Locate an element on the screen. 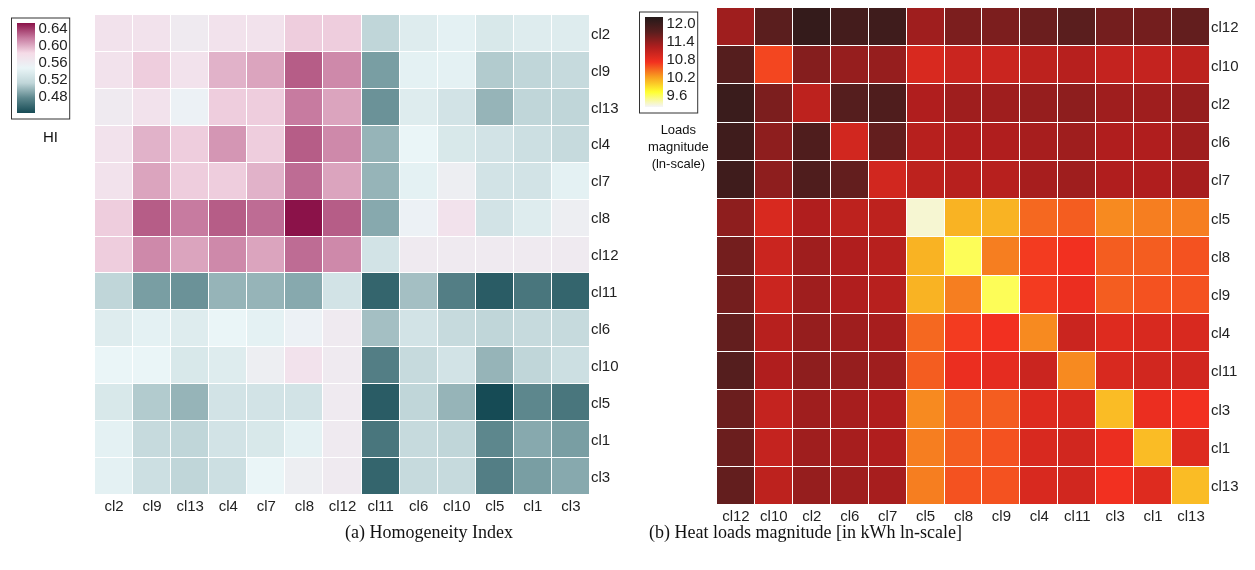 This screenshot has width=1255, height=570. text: (a) Homogeneity Index is located at coordinates (429, 532).